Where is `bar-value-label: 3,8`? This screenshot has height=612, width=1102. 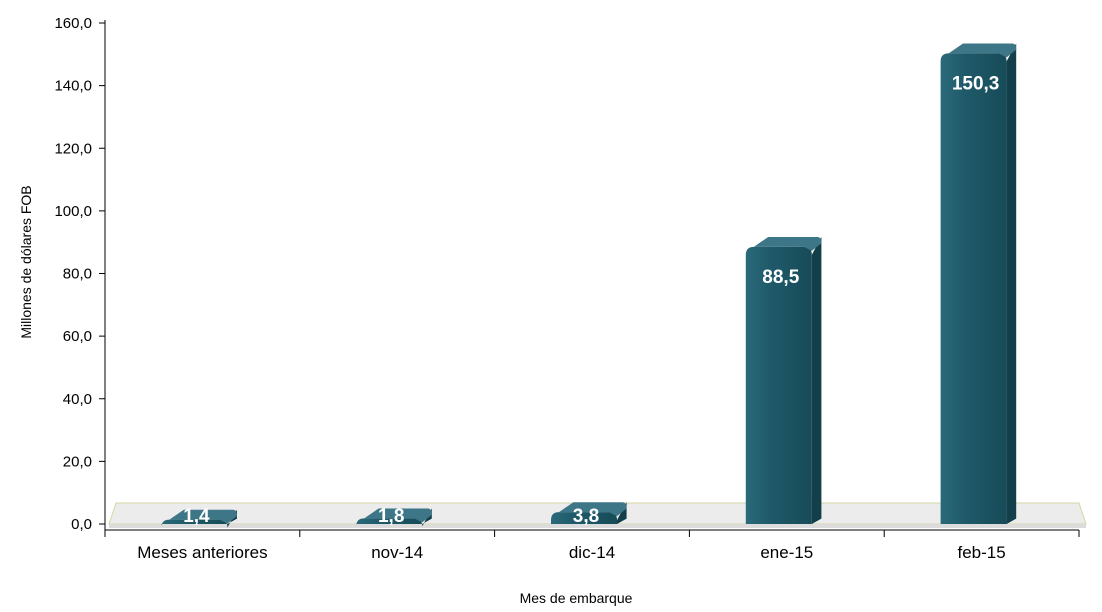 bar-value-label: 3,8 is located at coordinates (586, 516).